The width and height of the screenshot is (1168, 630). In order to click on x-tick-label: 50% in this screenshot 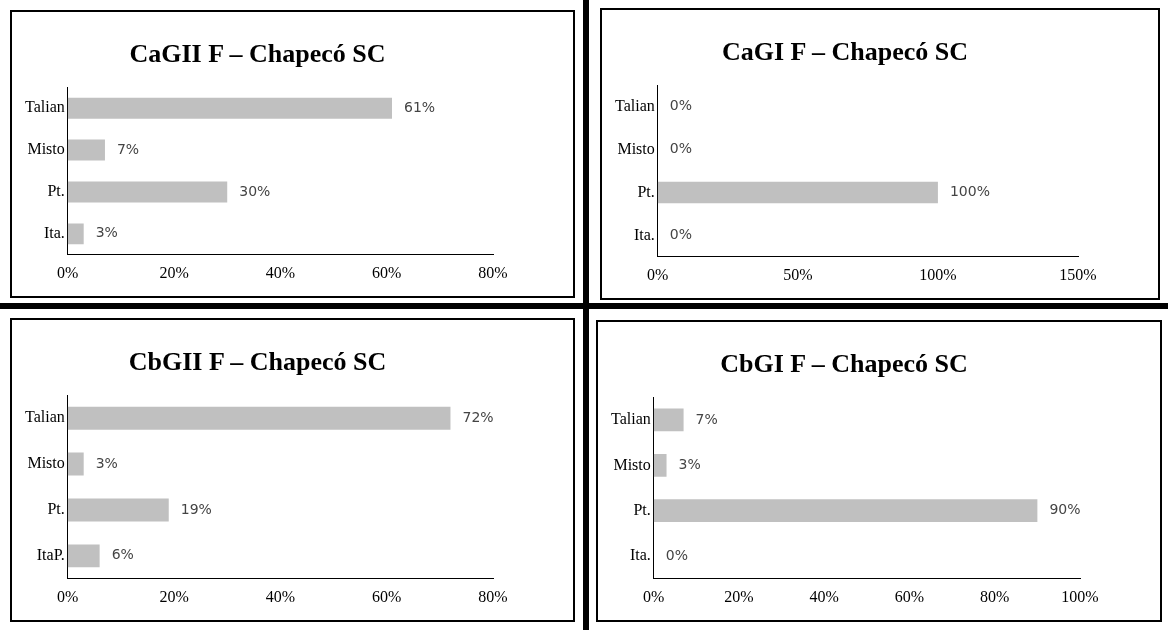, I will do `click(798, 274)`.